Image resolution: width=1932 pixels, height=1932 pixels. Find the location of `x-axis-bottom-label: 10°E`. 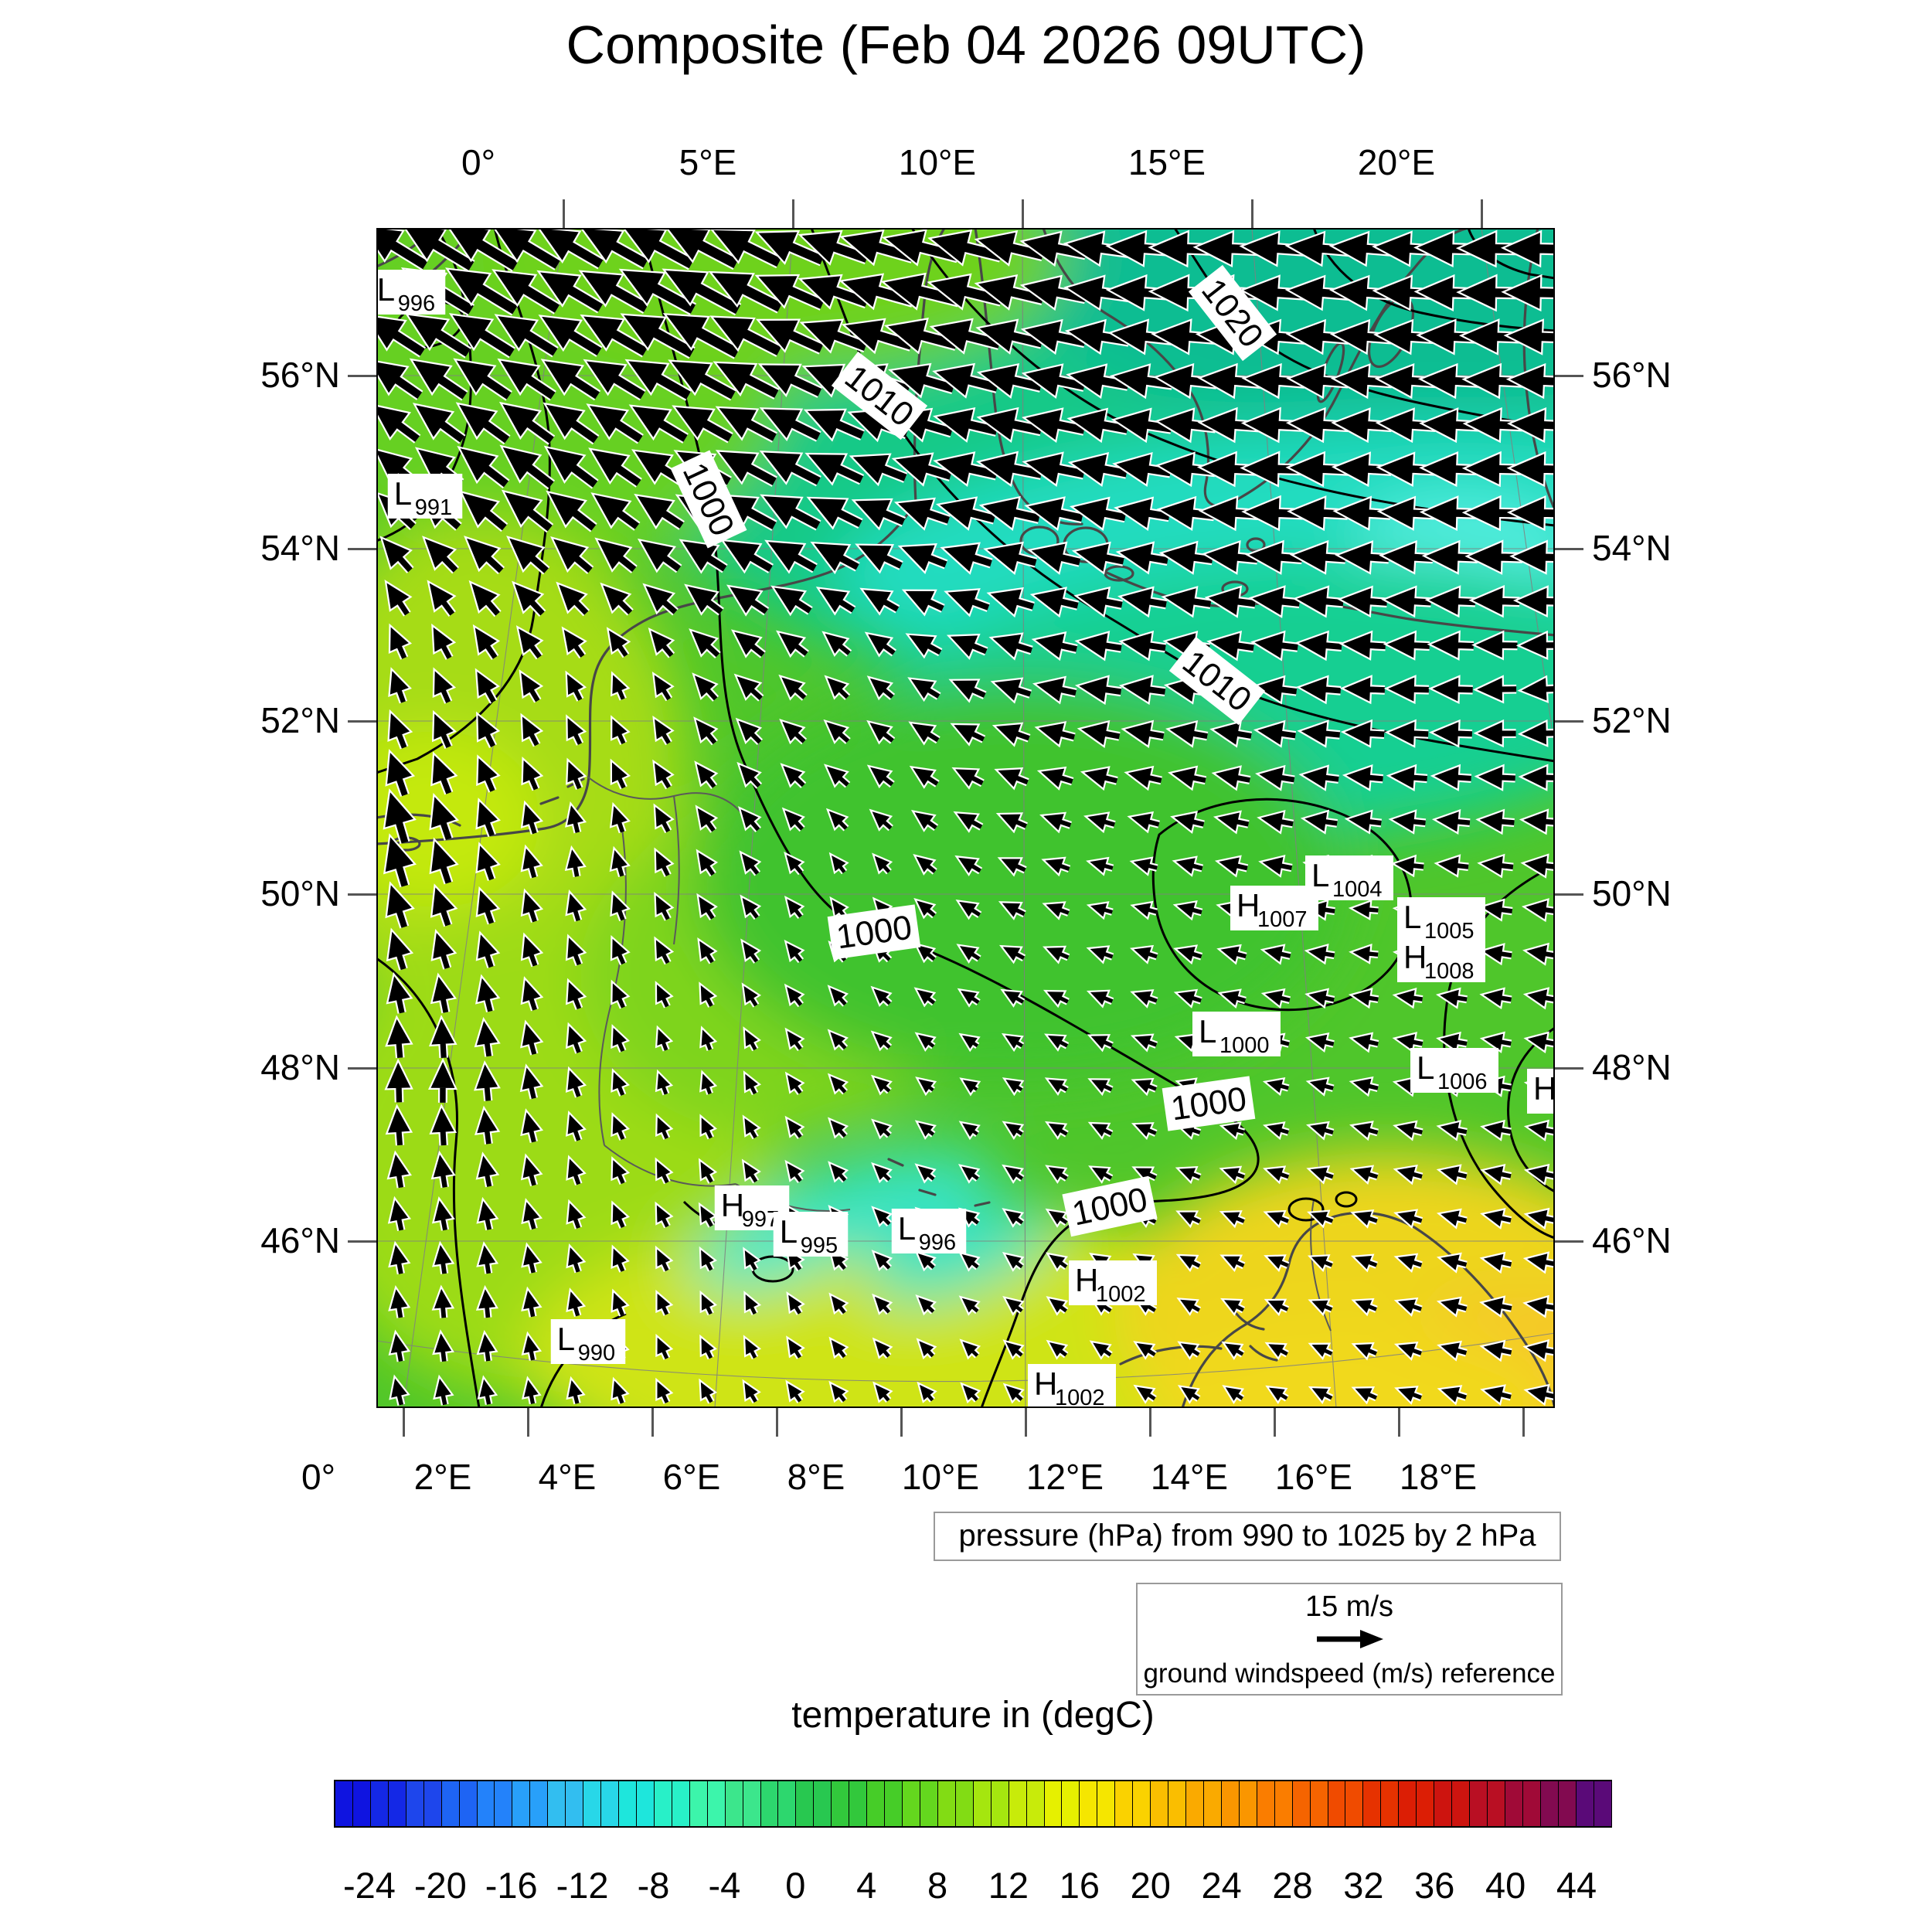

x-axis-bottom-label: 10°E is located at coordinates (941, 1477).